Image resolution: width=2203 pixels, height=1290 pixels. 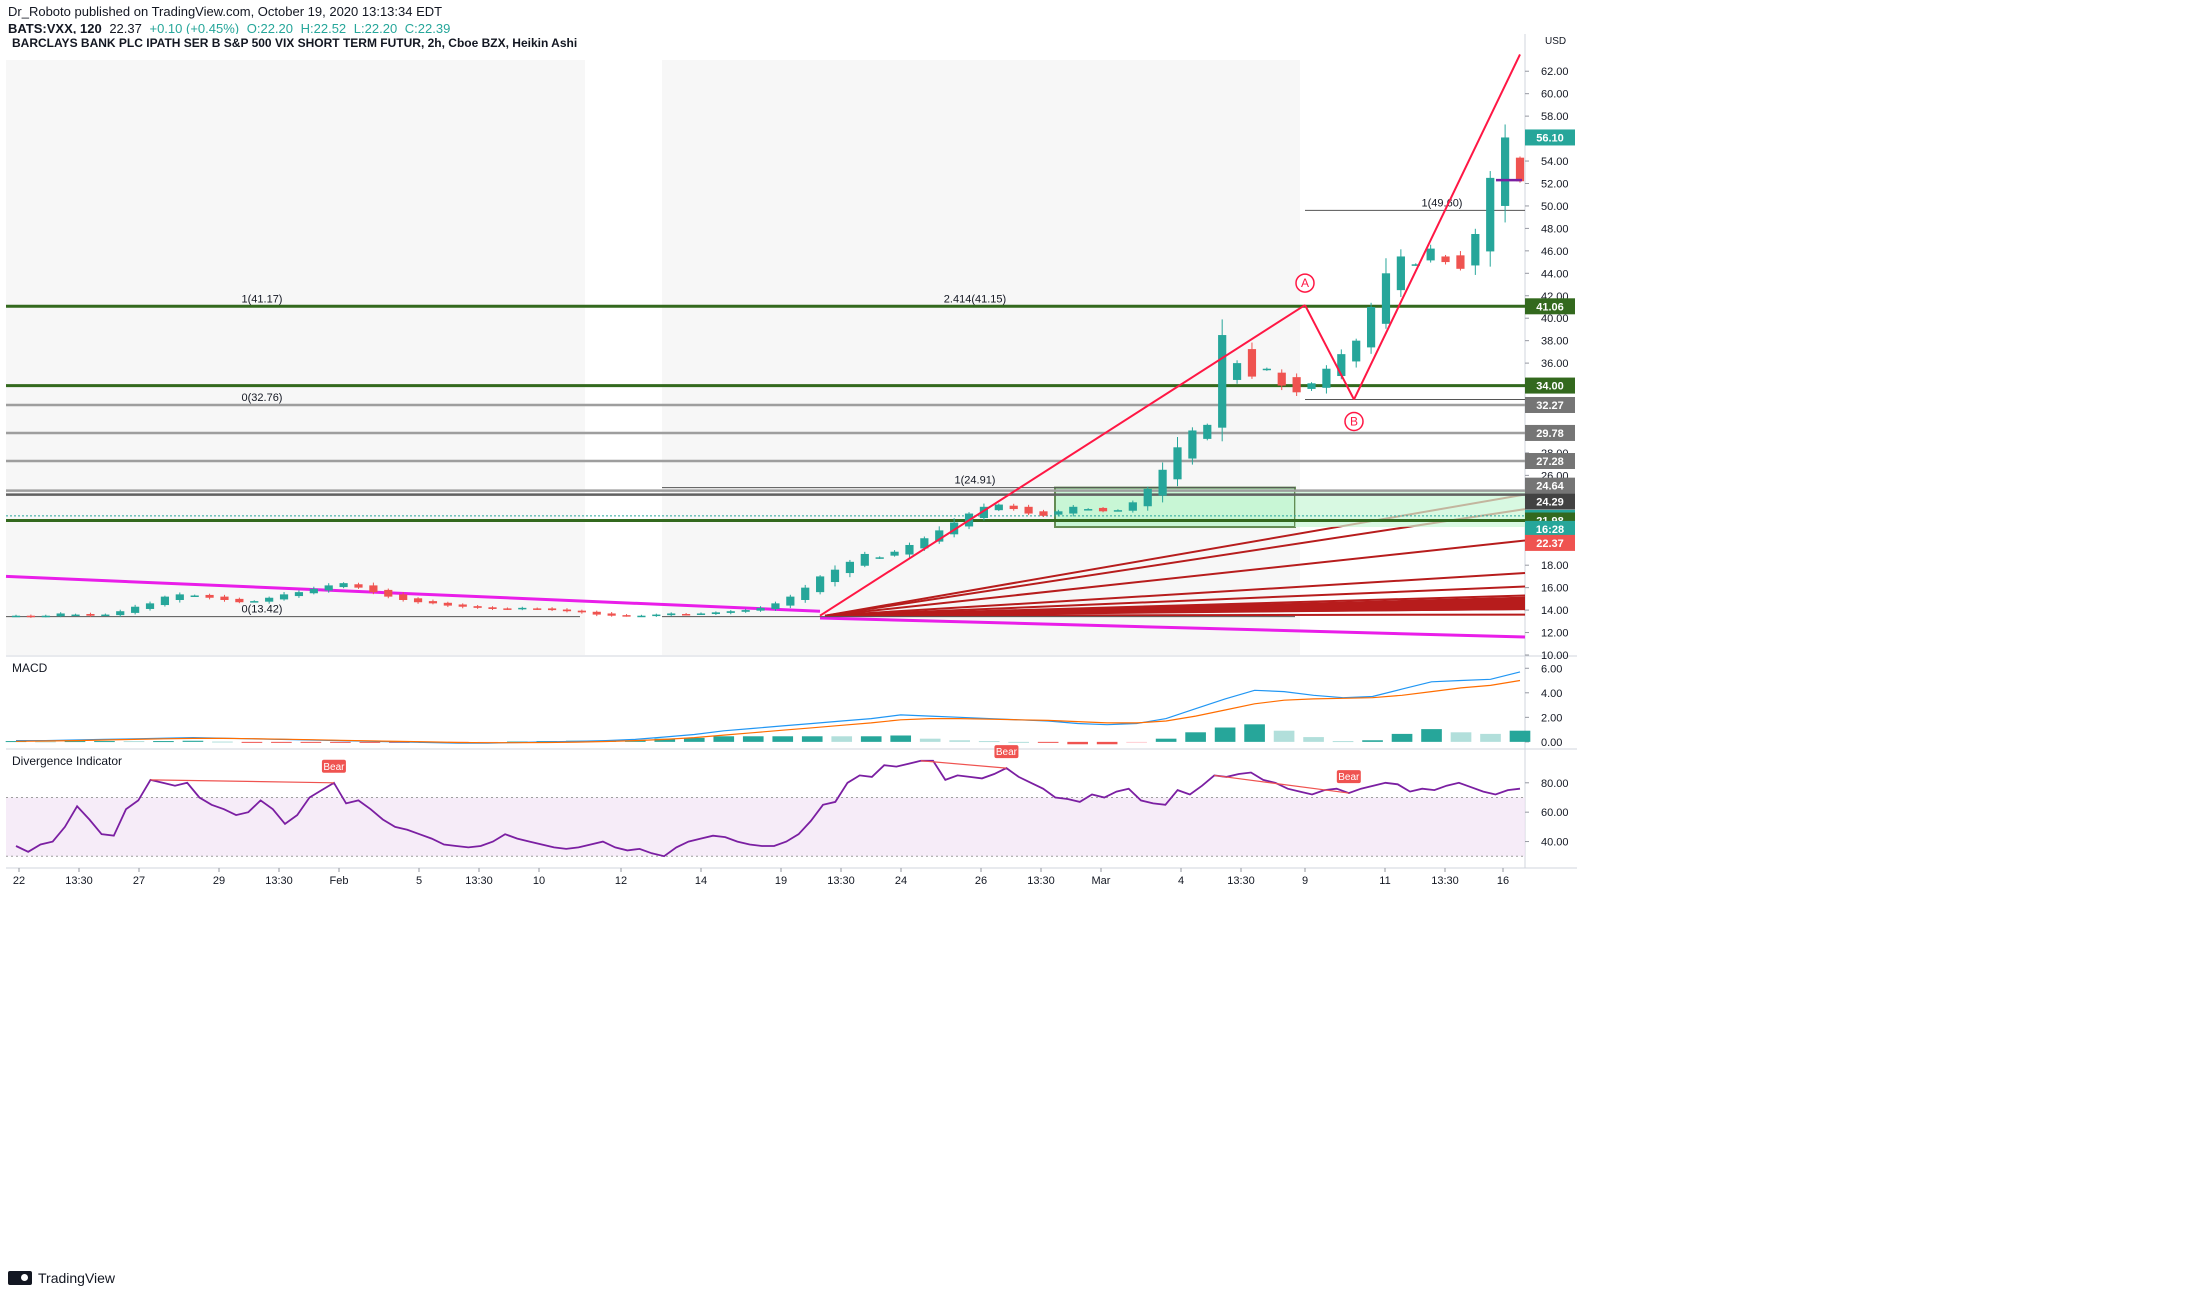 What do you see at coordinates (1555, 843) in the screenshot?
I see `osc-tick-label: 40.00` at bounding box center [1555, 843].